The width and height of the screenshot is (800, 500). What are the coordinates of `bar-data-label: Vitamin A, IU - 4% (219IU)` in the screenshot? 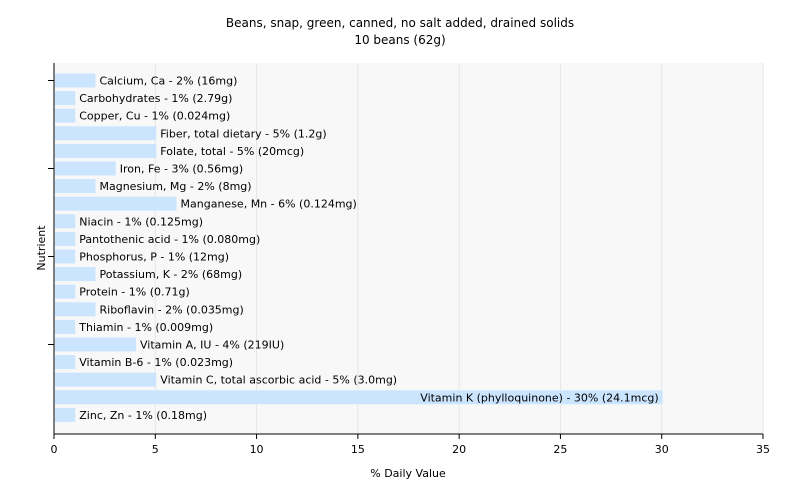 It's located at (212, 345).